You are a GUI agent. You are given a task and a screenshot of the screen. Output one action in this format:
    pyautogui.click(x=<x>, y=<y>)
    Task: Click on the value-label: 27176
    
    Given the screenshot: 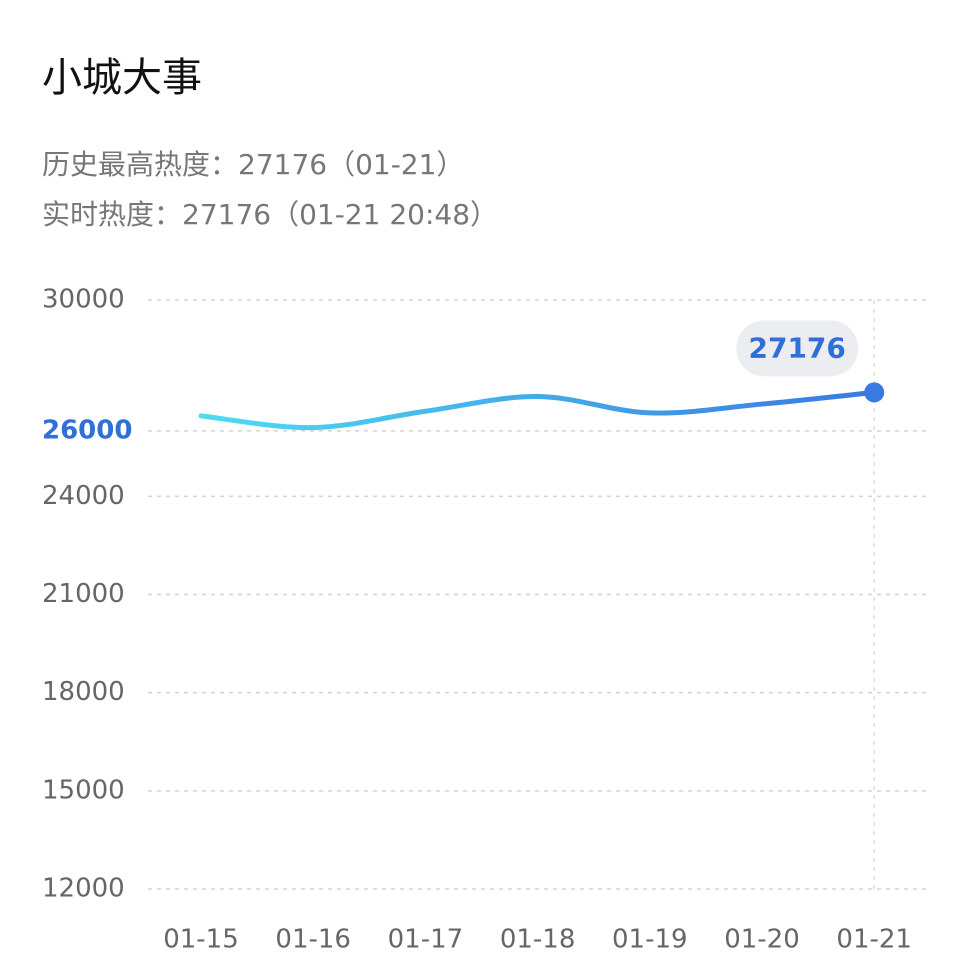 What is the action you would take?
    pyautogui.click(x=796, y=347)
    